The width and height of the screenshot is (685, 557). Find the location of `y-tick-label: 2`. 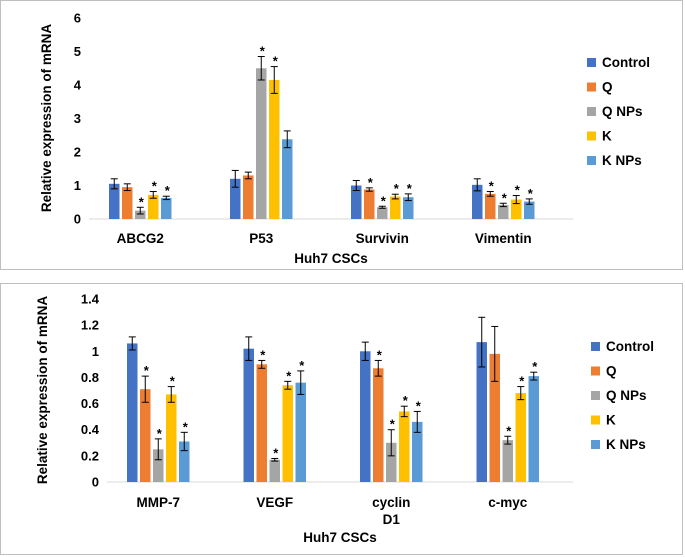

y-tick-label: 2 is located at coordinates (77, 152).